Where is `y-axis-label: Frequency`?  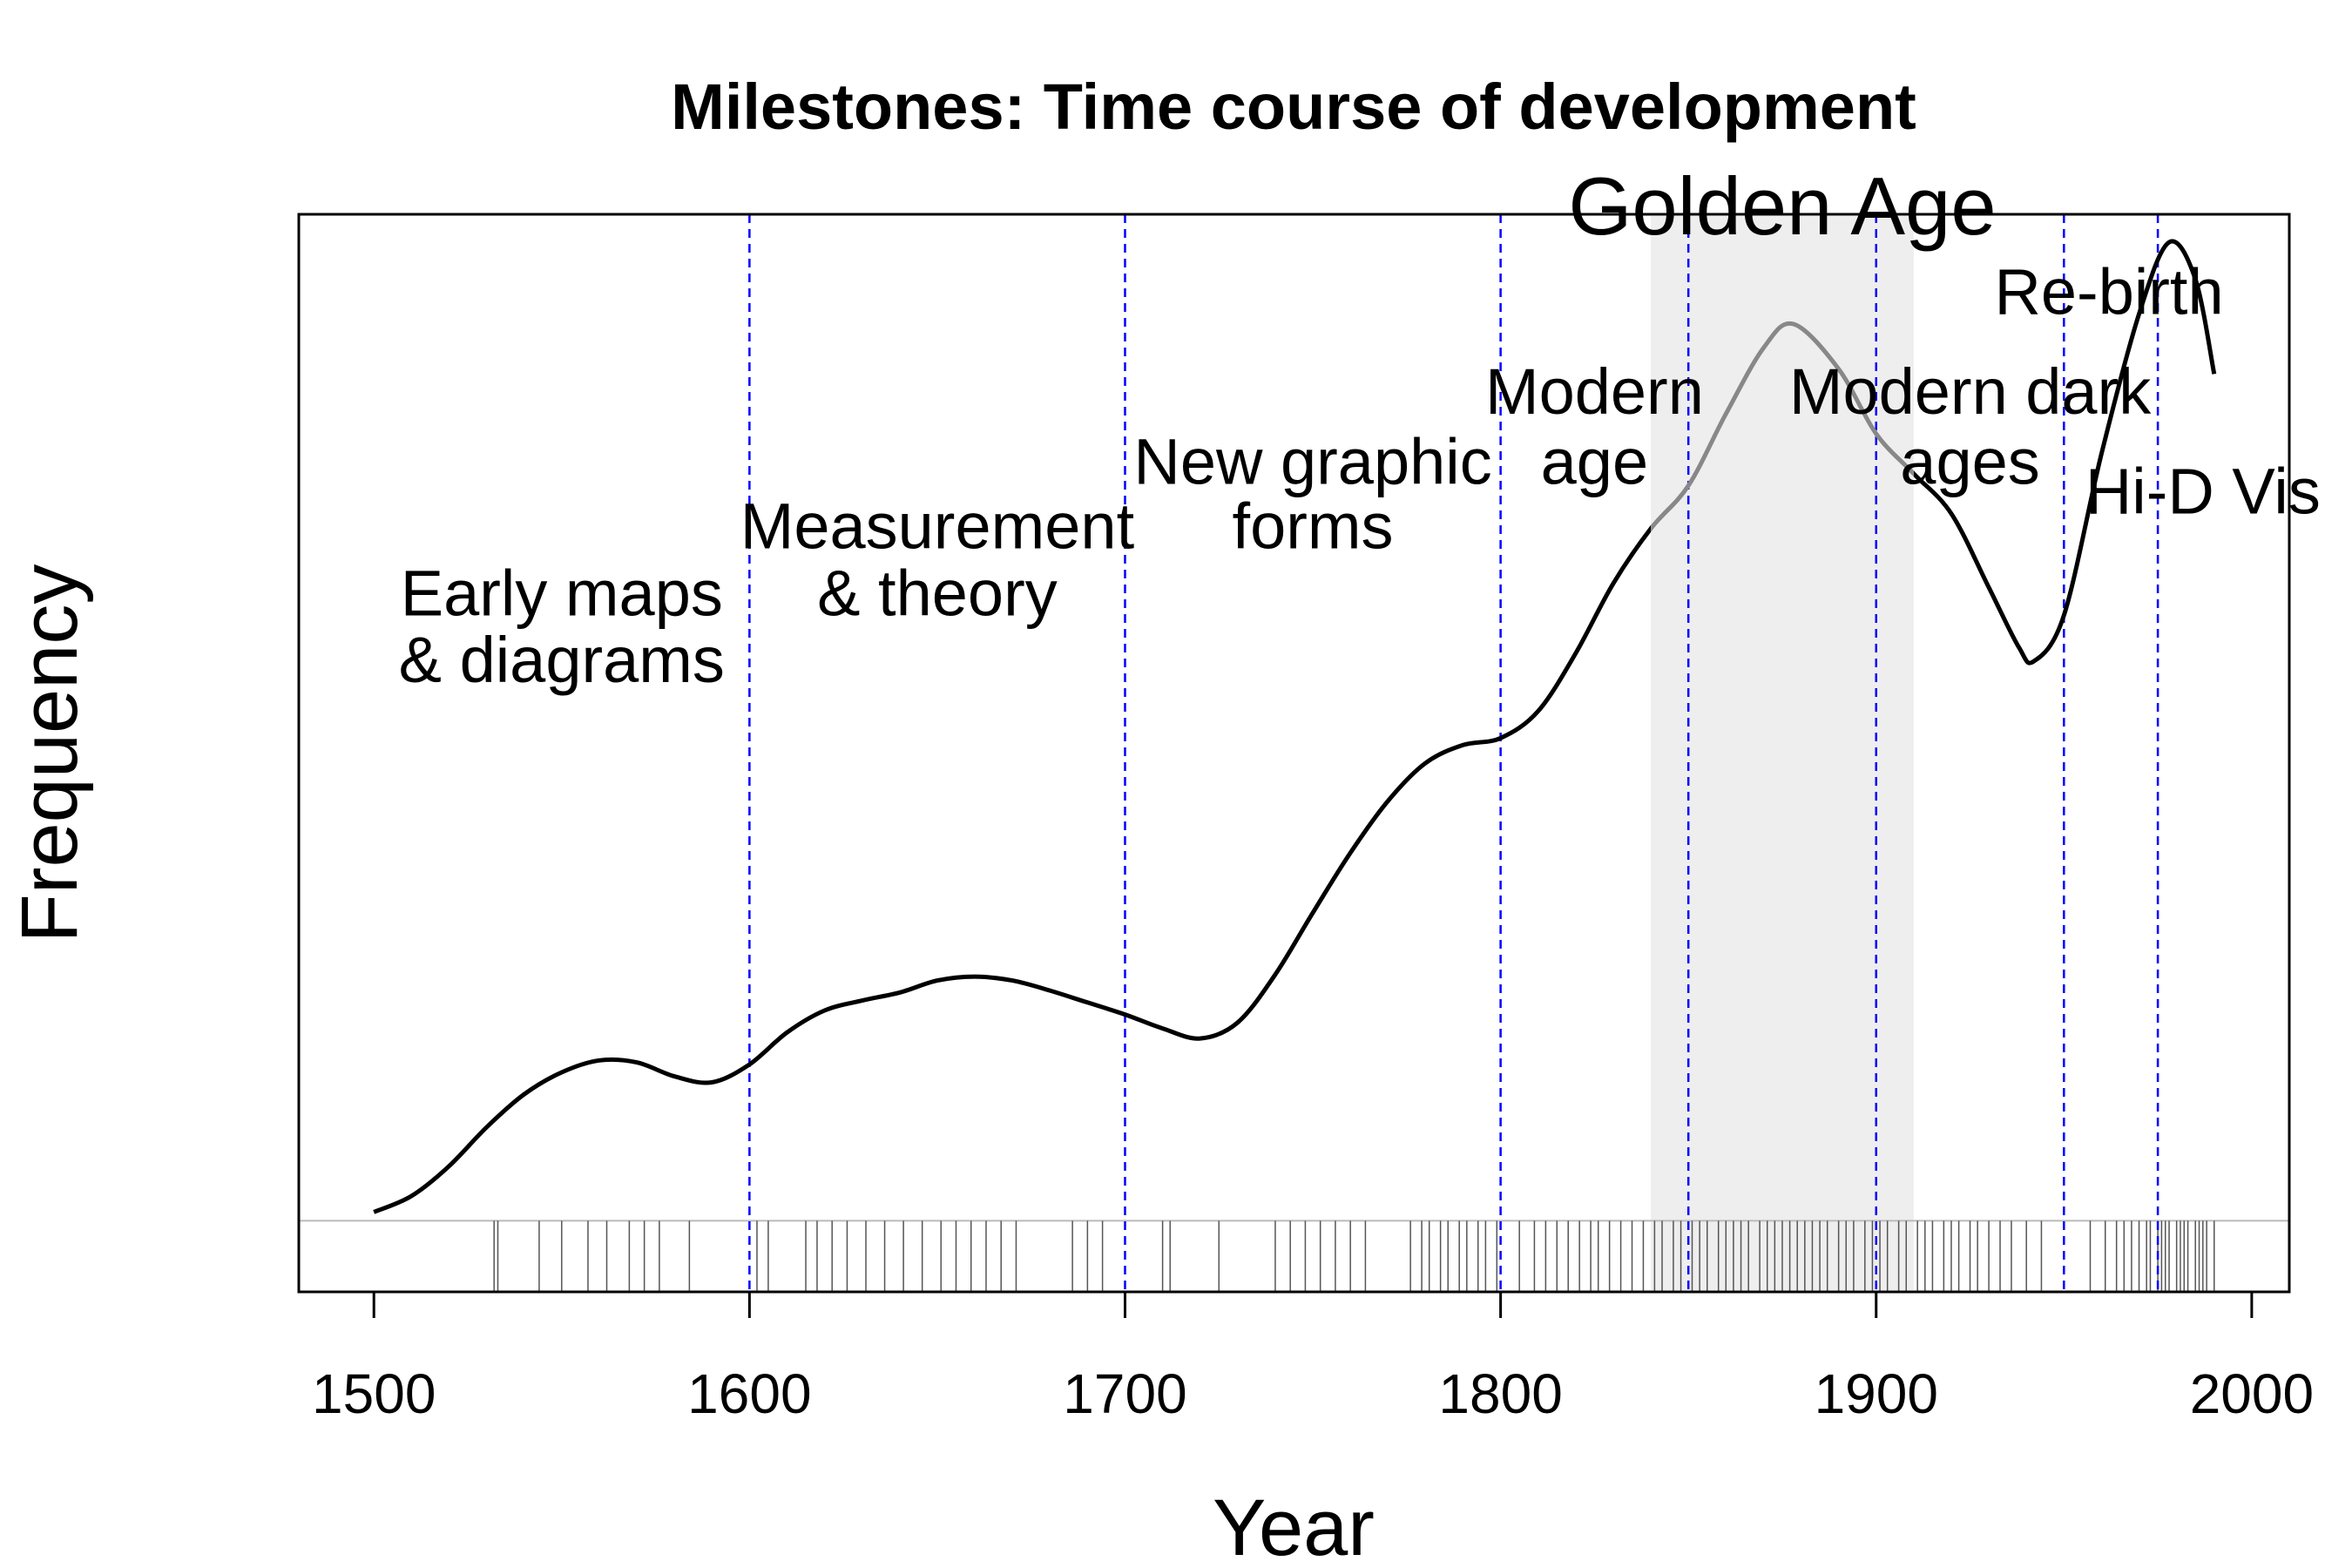
y-axis-label: Frequency is located at coordinates (49, 753).